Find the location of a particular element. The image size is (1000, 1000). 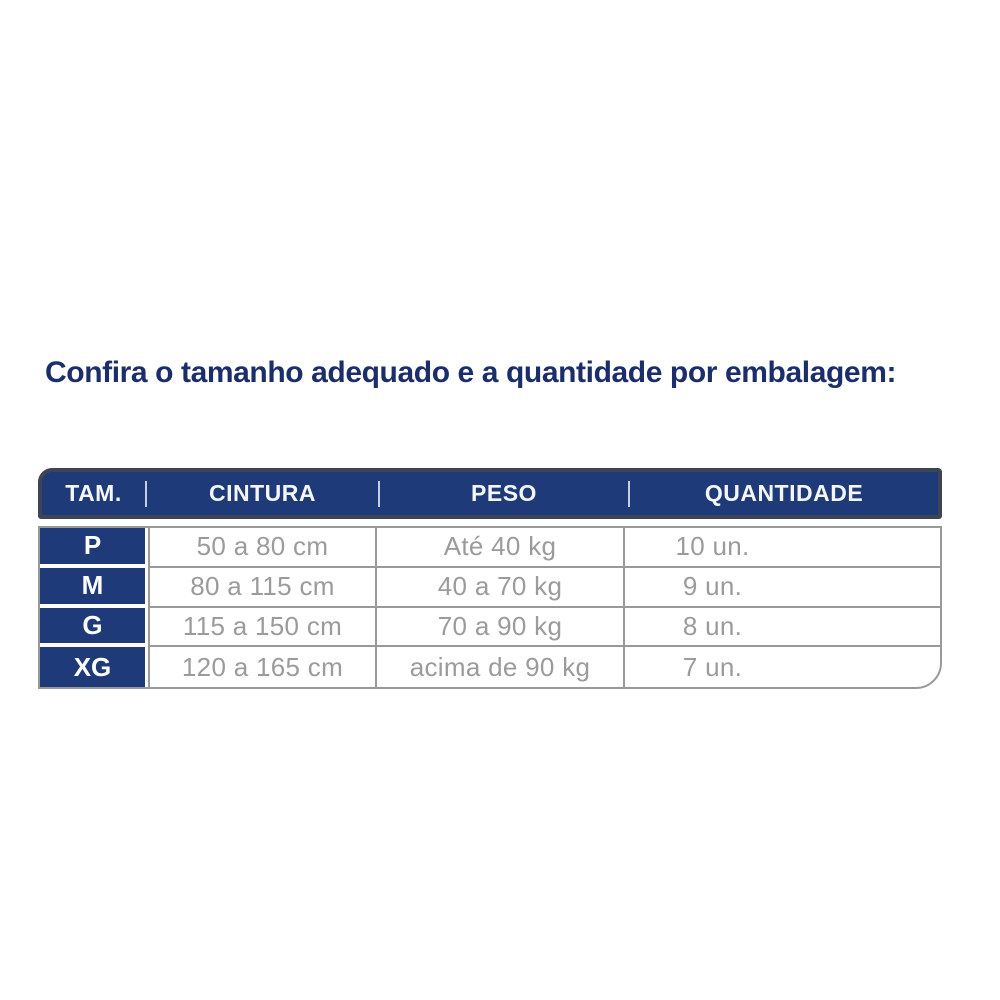

header-cell-quantidade: QUANTIDADE is located at coordinates (784, 493).